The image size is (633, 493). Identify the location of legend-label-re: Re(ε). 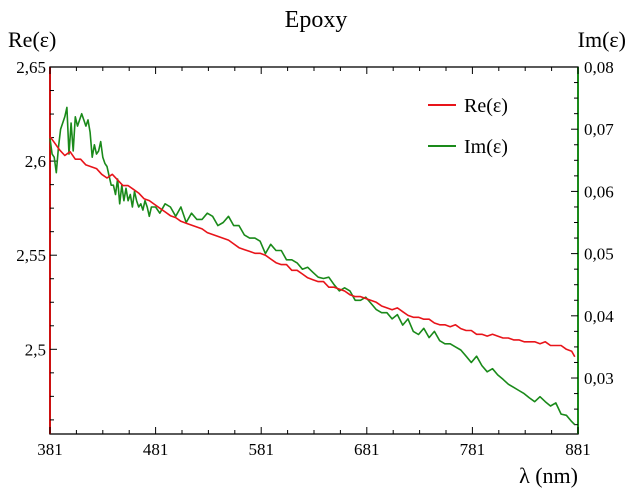
(486, 106).